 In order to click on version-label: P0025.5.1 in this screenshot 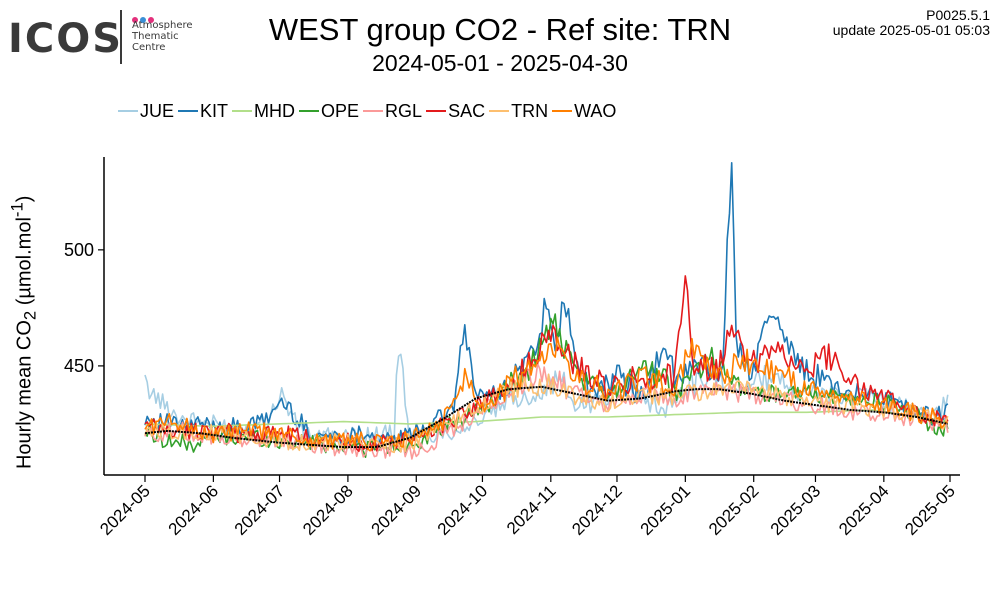, I will do `click(958, 15)`.